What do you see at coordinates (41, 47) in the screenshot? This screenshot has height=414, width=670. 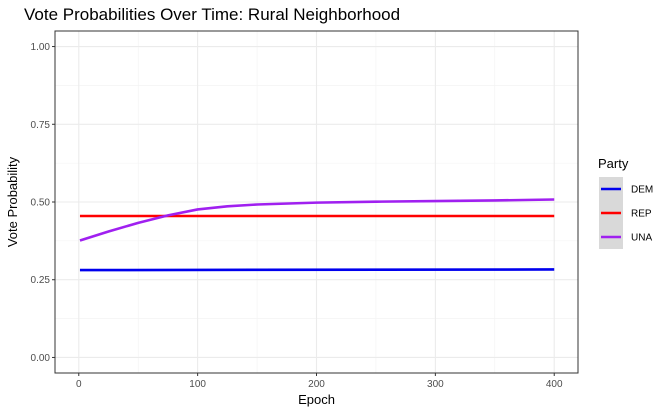 I see `y-tick-label: 1.00` at bounding box center [41, 47].